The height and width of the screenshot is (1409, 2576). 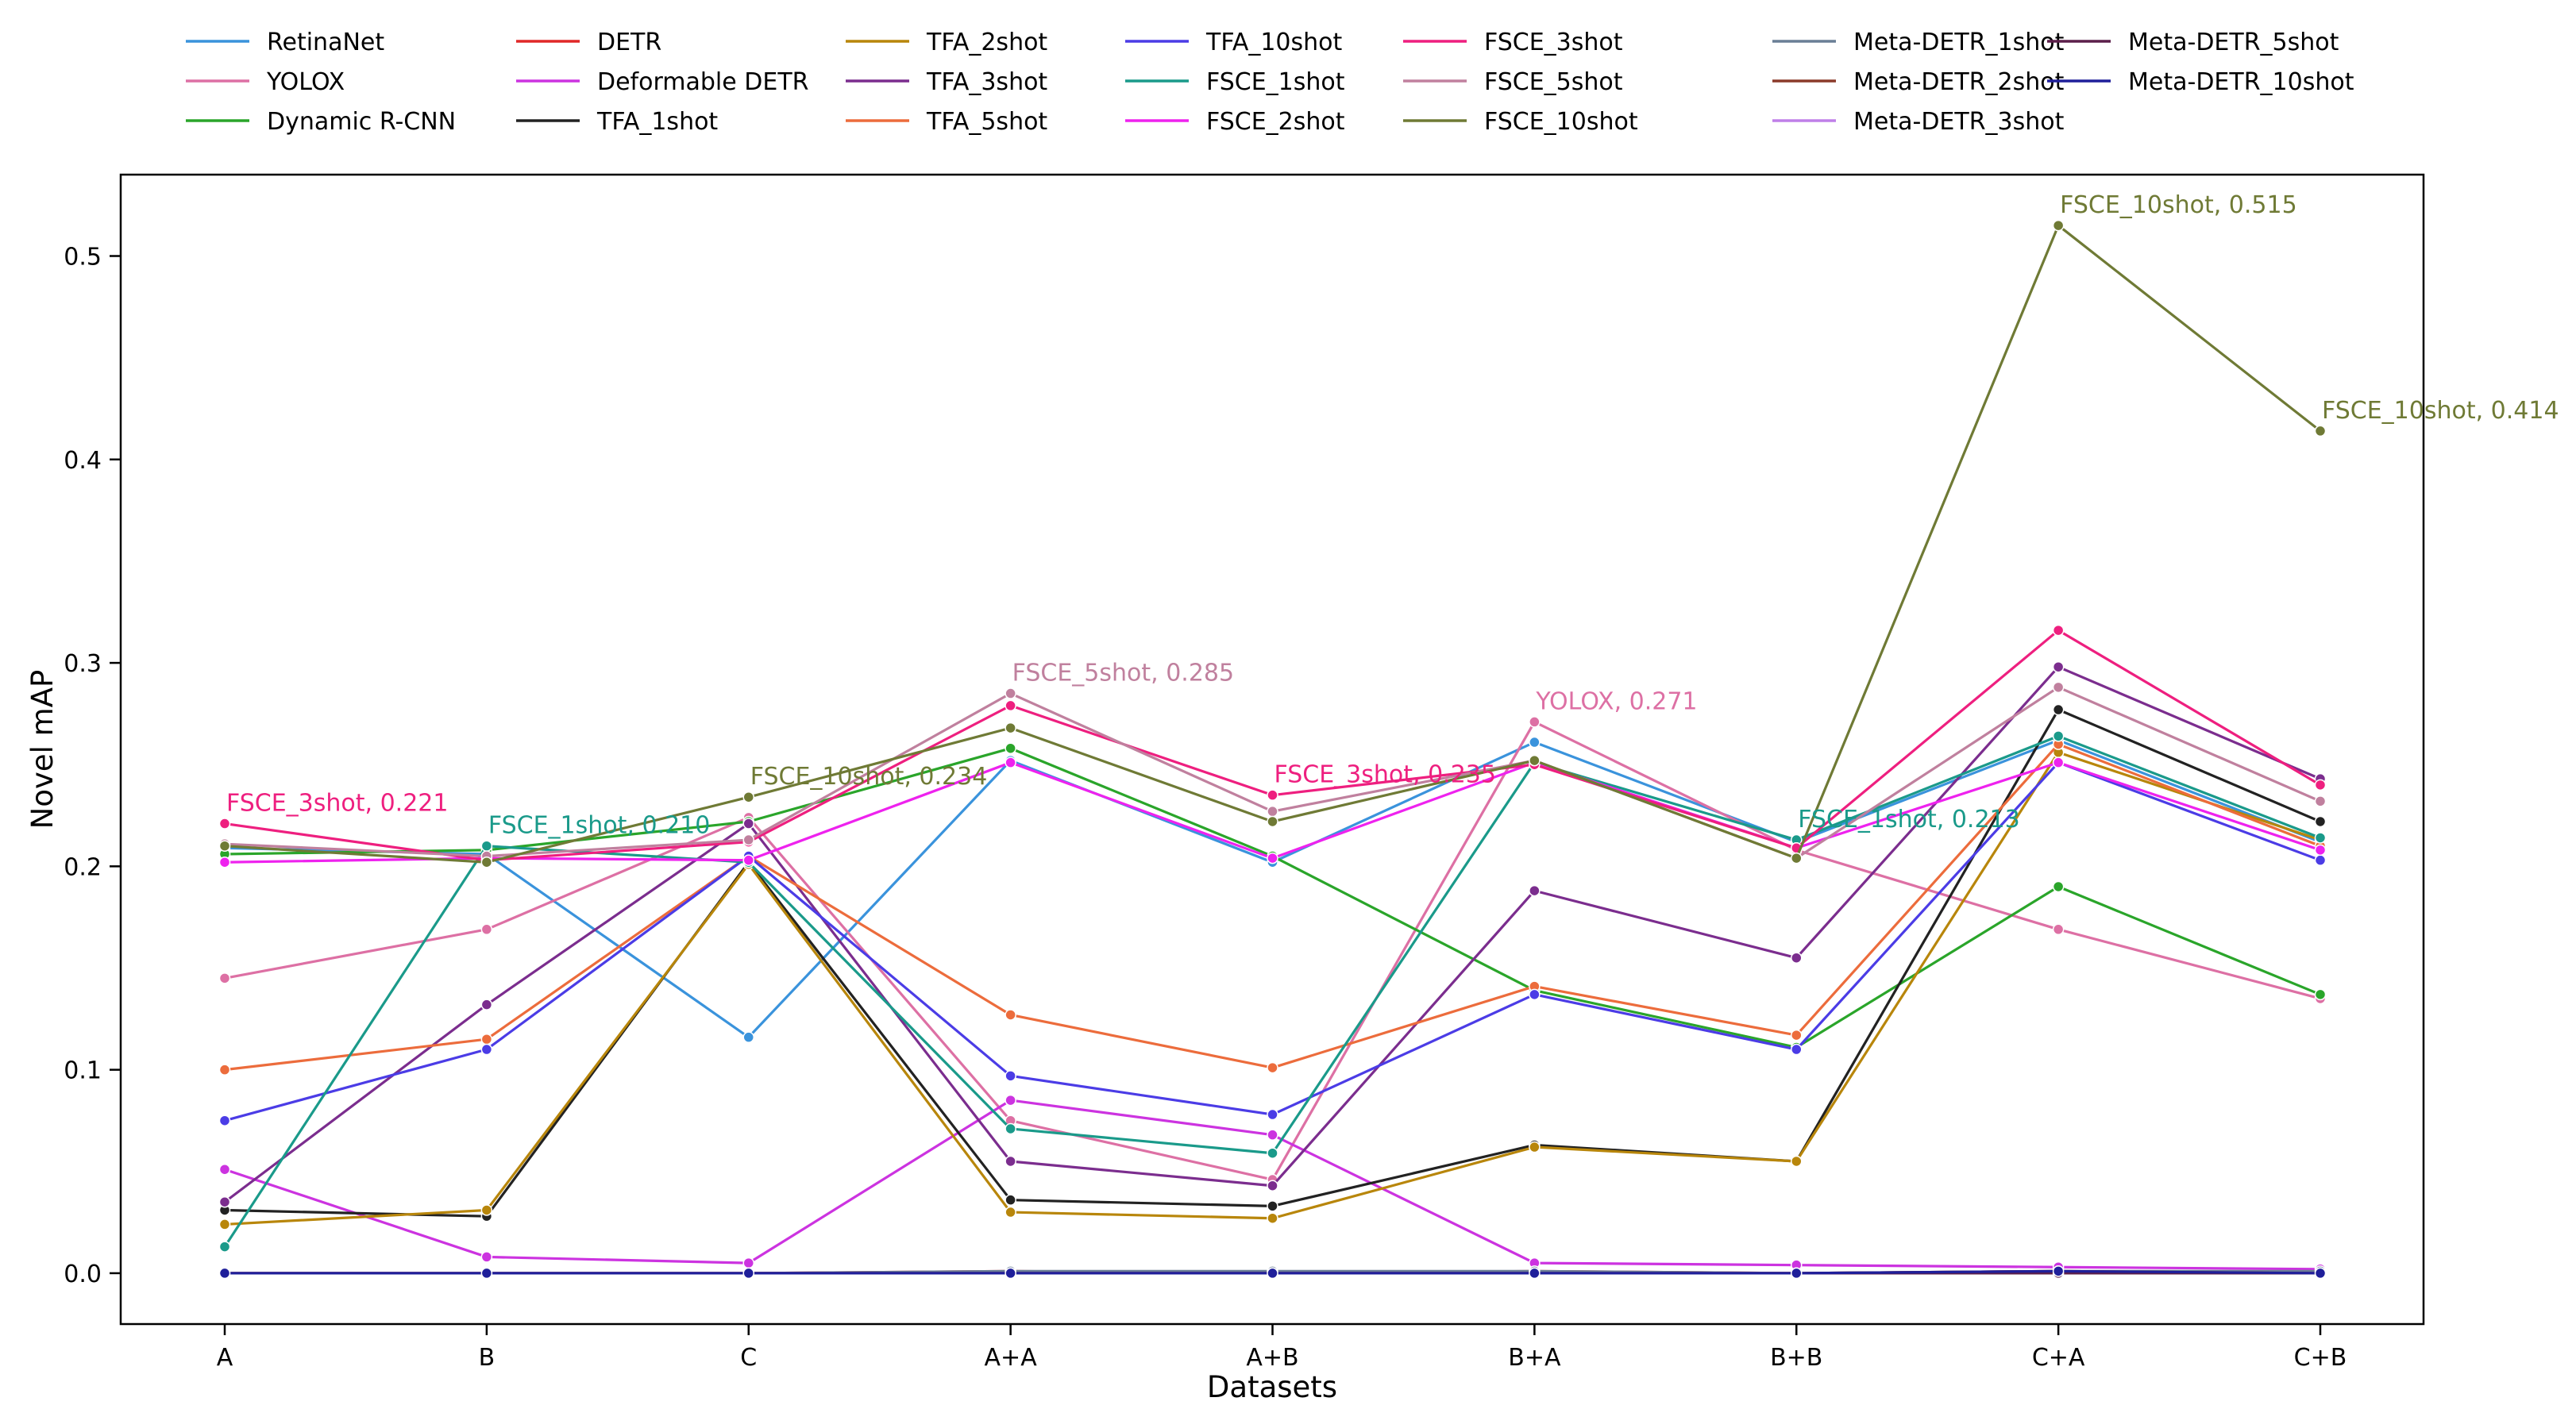 What do you see at coordinates (748, 839) in the screenshot?
I see `data-point-fsce-5shot-c` at bounding box center [748, 839].